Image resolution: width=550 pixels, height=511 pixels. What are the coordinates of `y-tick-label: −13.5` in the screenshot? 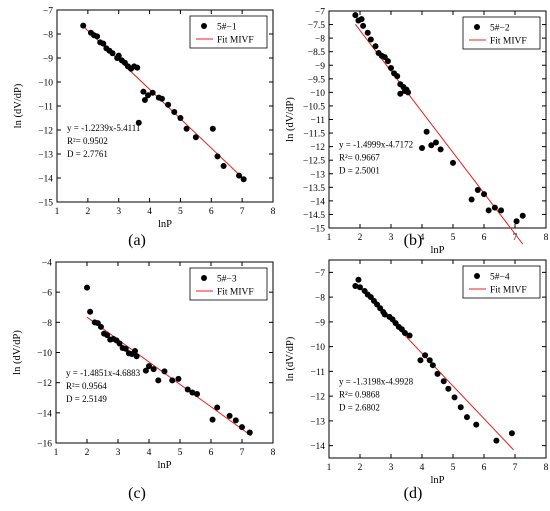 It's located at (314, 189).